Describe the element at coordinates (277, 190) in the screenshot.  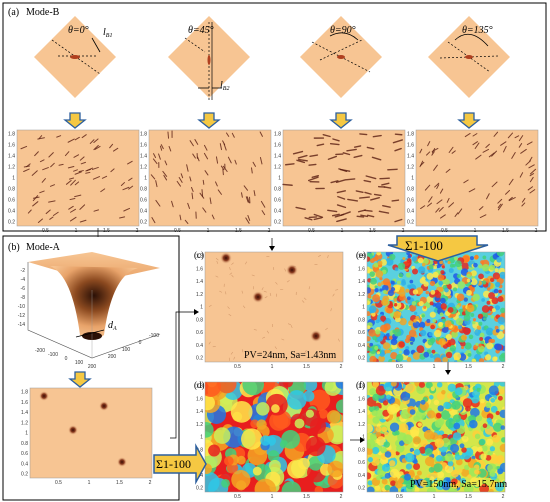
I see `mode-b-map-2-ytick: 0.8` at that location.